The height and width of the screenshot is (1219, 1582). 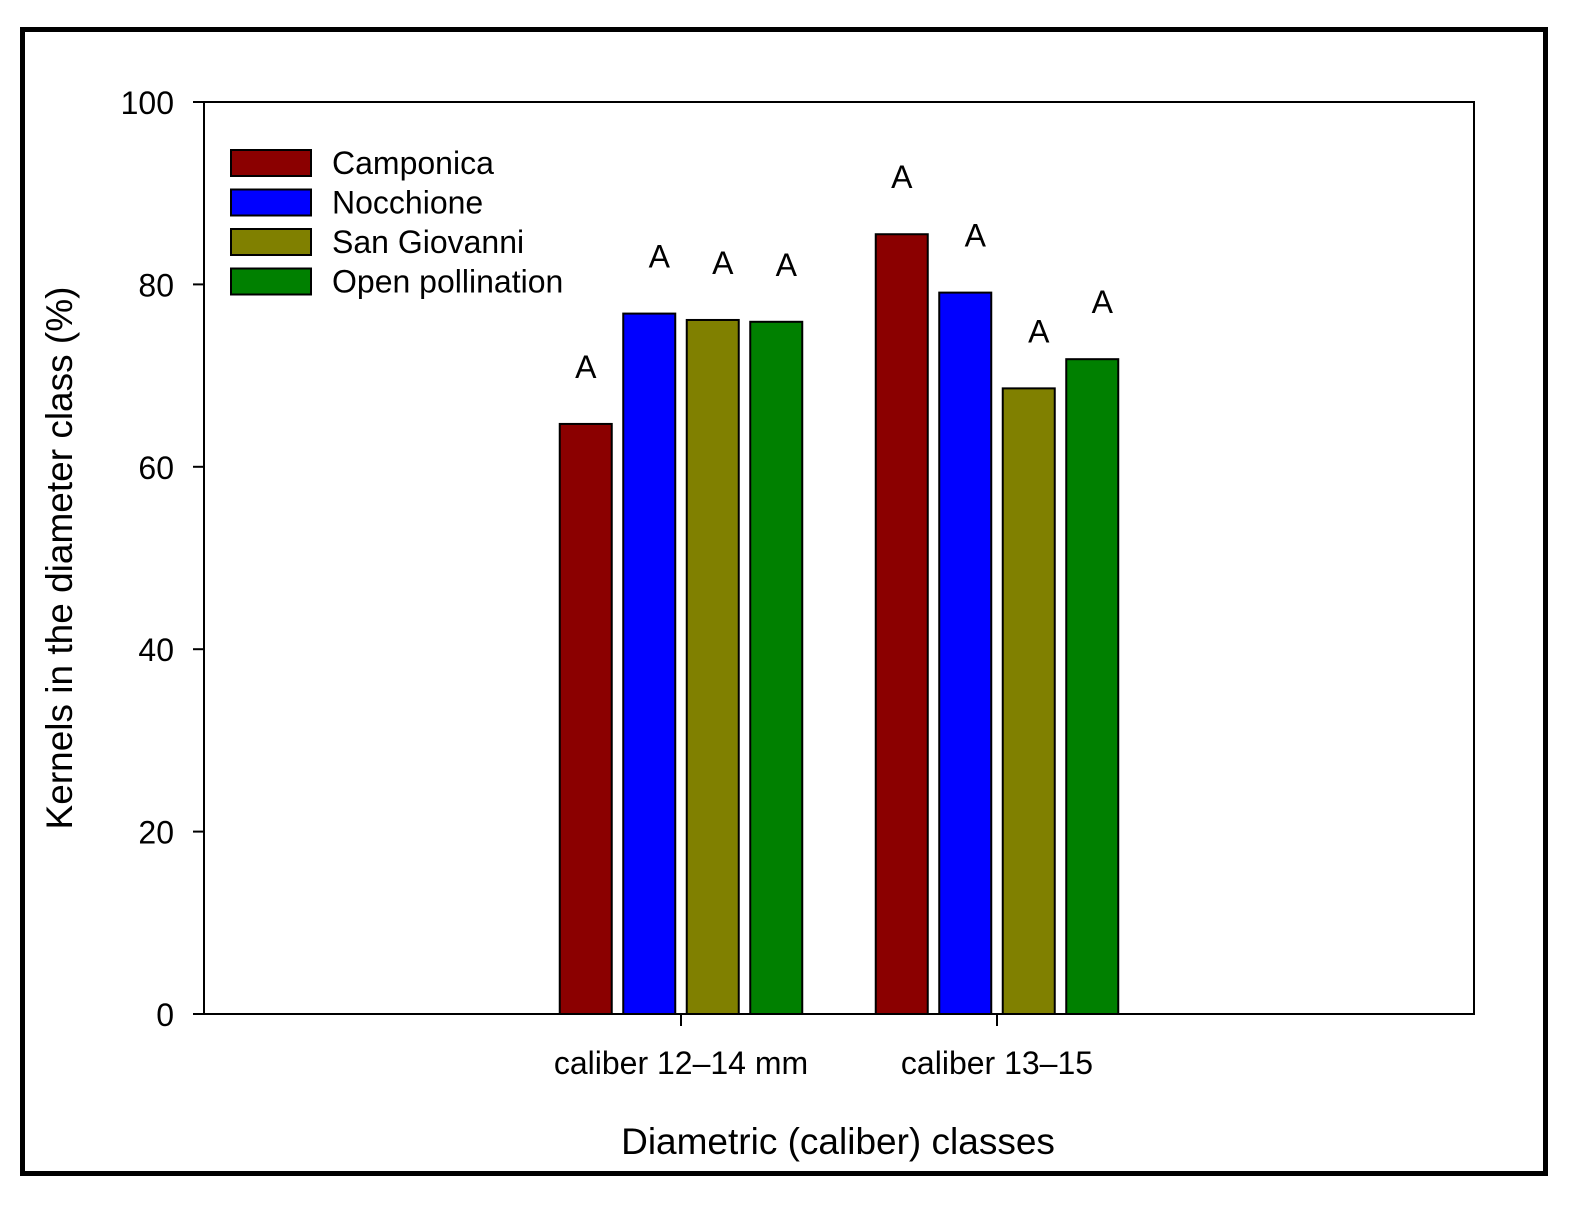 What do you see at coordinates (413, 163) in the screenshot?
I see `legend-label: Camponica` at bounding box center [413, 163].